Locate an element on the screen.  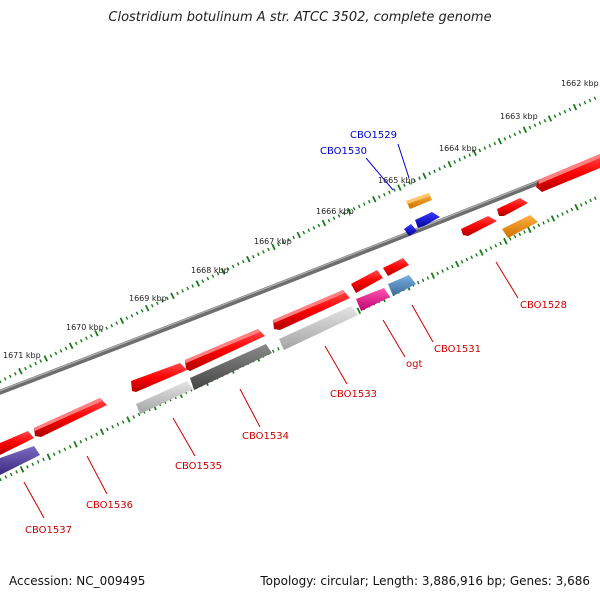
leader-line-CBO1536 is located at coordinates (97, 475).